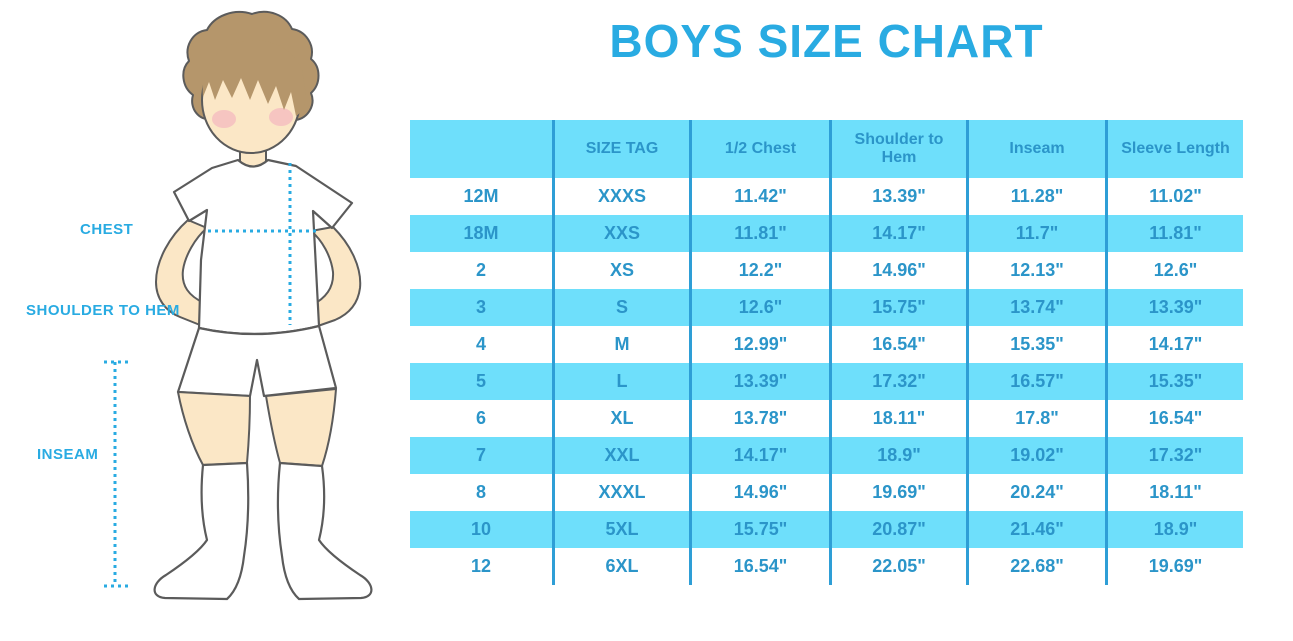 This screenshot has width=1293, height=641. What do you see at coordinates (620, 233) in the screenshot?
I see `value-cell: XXS` at bounding box center [620, 233].